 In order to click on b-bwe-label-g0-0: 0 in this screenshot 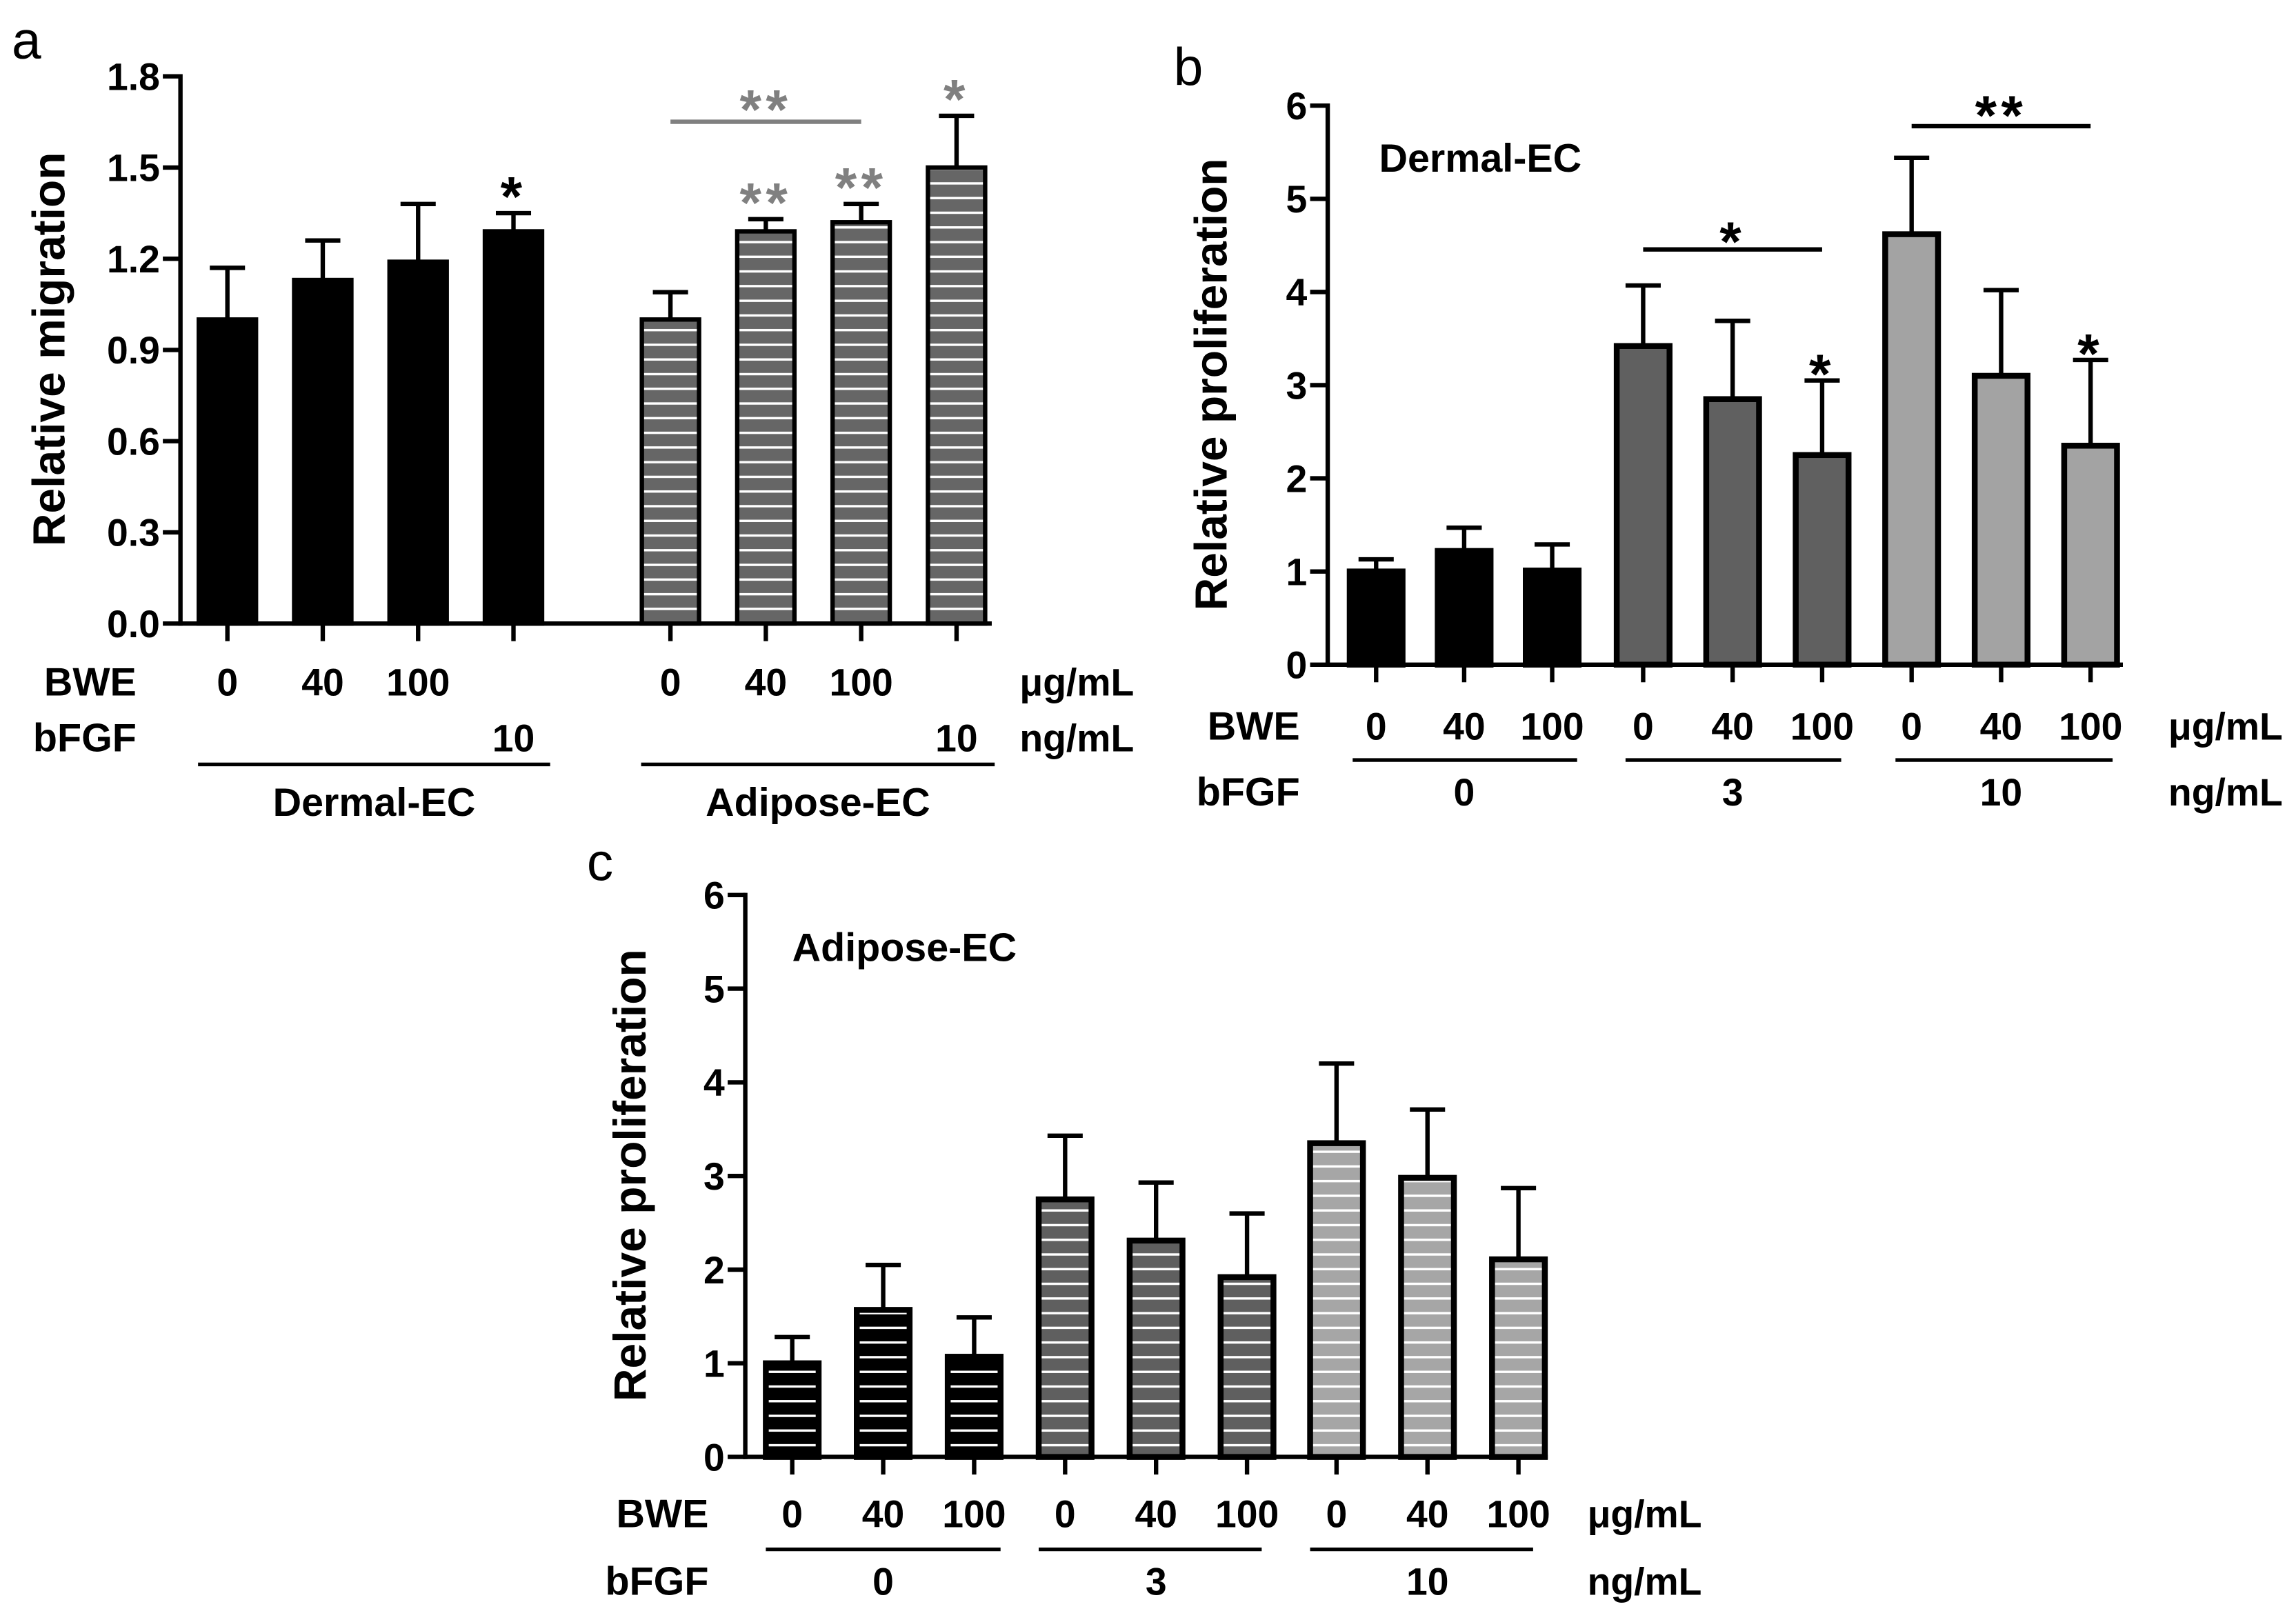, I will do `click(1376, 726)`.